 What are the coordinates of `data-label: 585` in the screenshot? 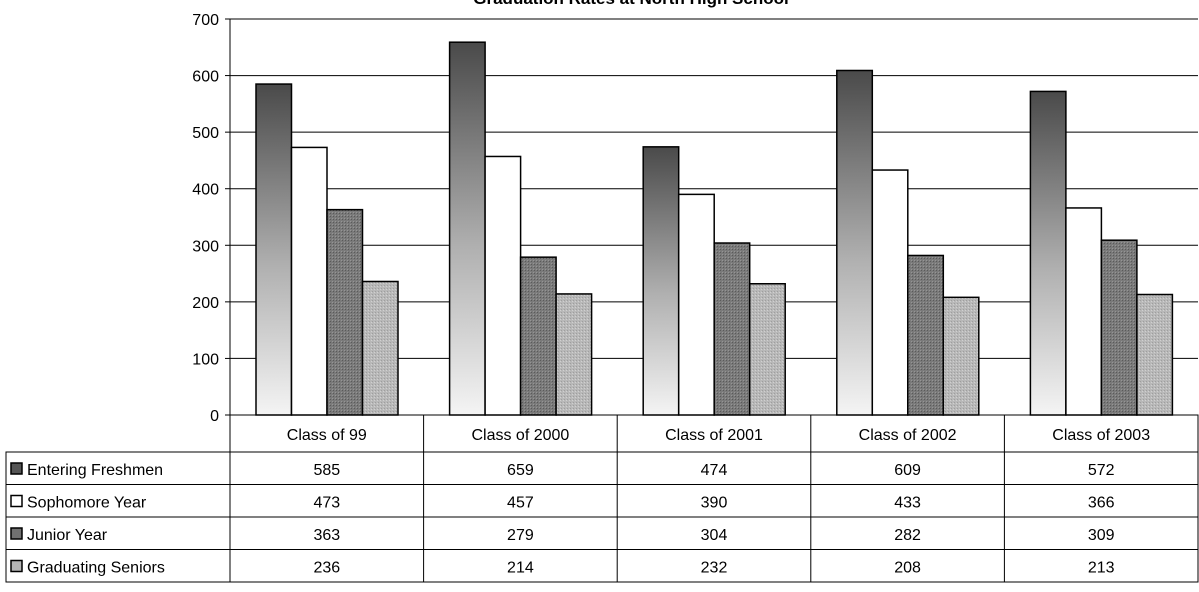 It's located at (326, 470).